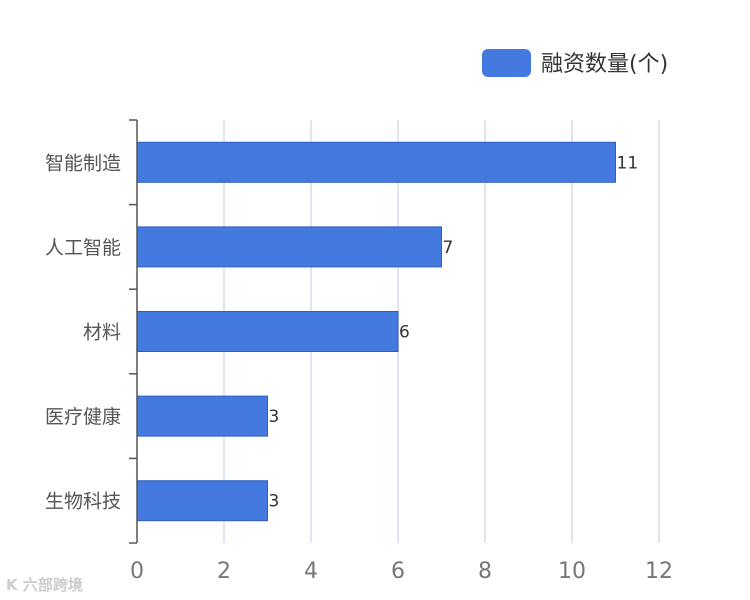 The image size is (750, 600). I want to click on bar-value-label: 6, so click(404, 333).